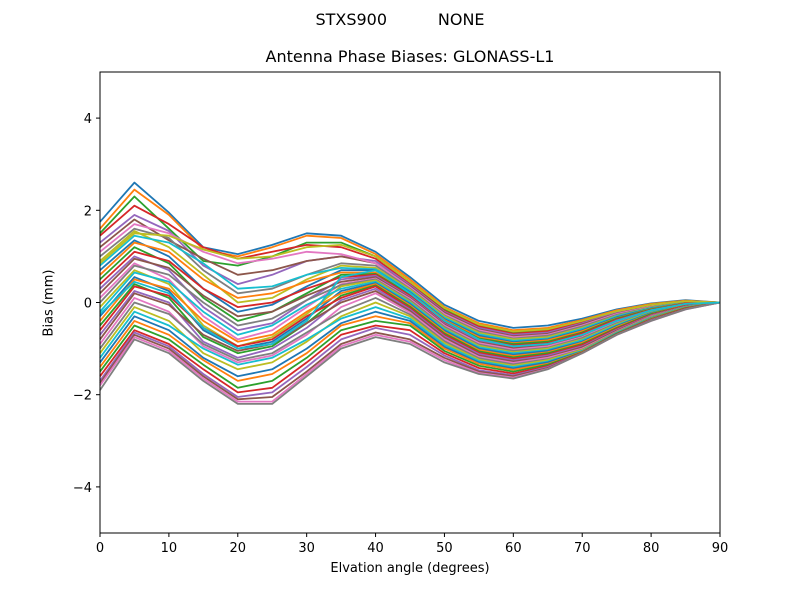 This screenshot has height=600, width=800. I want to click on x-tick-label: 60, so click(513, 548).